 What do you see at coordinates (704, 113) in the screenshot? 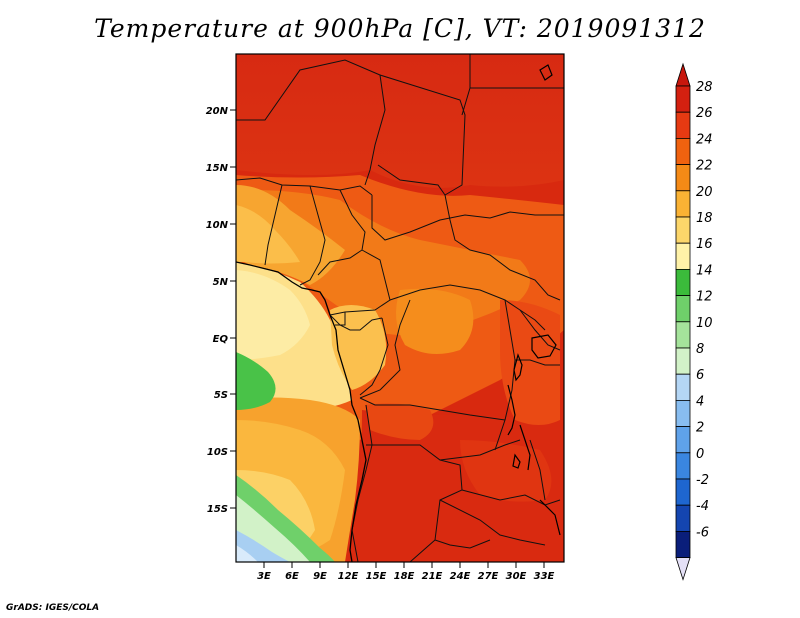
I see `colorbar-label: 26` at bounding box center [704, 113].